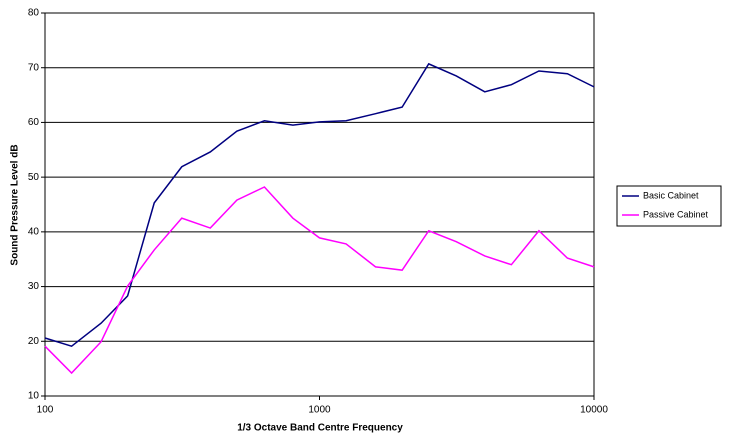 The height and width of the screenshot is (436, 730). What do you see at coordinates (319, 410) in the screenshot?
I see `x-tick-label: 1000` at bounding box center [319, 410].